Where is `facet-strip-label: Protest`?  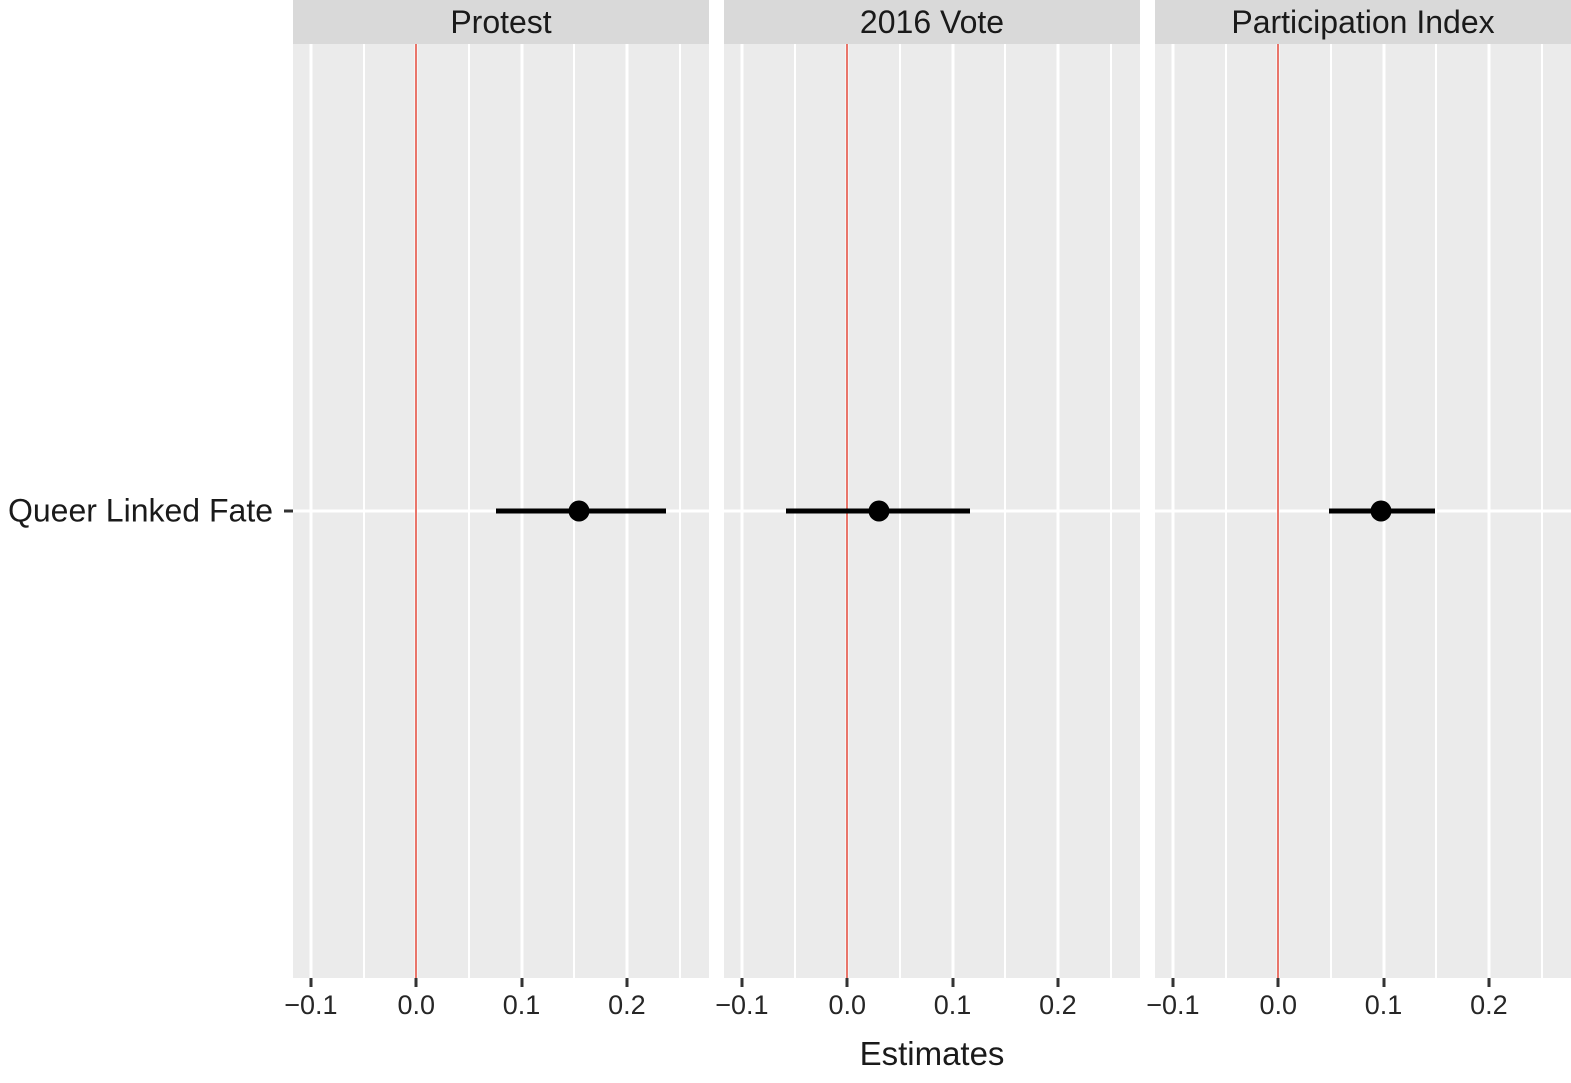 facet-strip-label: Protest is located at coordinates (501, 21).